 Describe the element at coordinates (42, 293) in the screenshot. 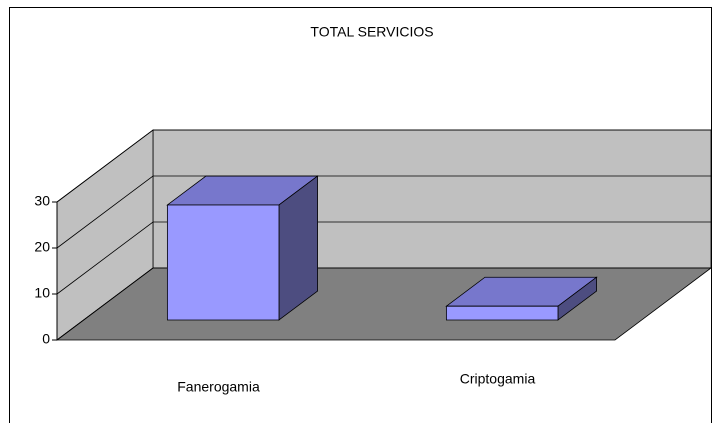

I see `y-tick-label: 10` at that location.